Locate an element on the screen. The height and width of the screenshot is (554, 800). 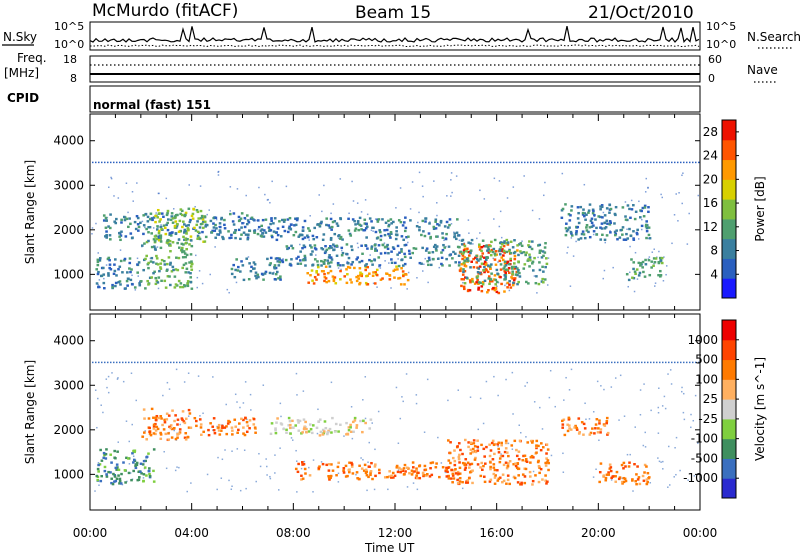
freq-unit-label: [MHz] is located at coordinates (21, 73).